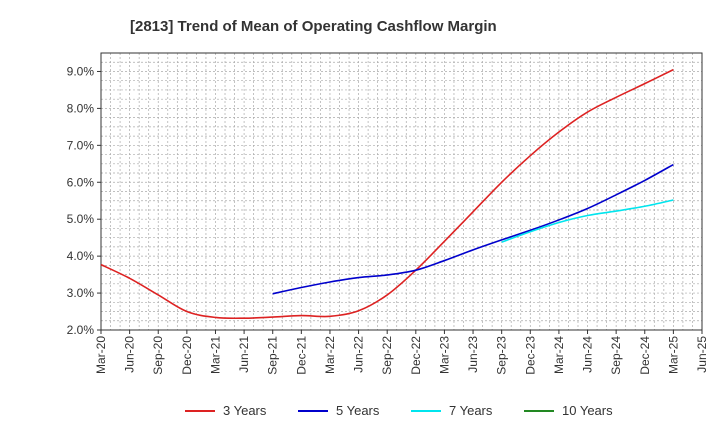  What do you see at coordinates (81, 108) in the screenshot?
I see `y-tick-label: 8.0%` at bounding box center [81, 108].